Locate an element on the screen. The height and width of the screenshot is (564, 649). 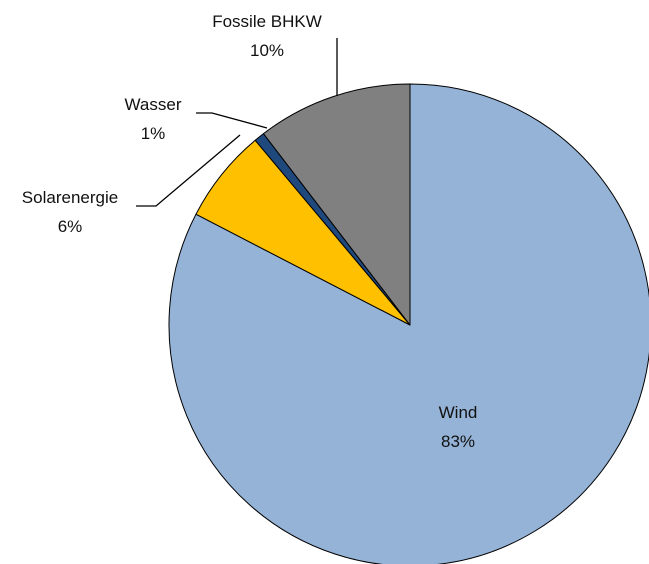
slice-label-wind: Wind is located at coordinates (458, 412).